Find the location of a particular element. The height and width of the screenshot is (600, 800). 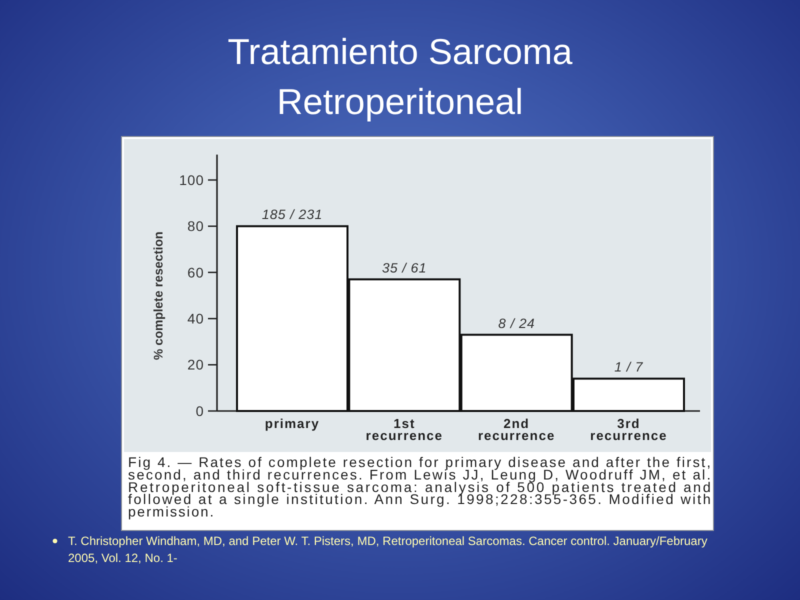

y-axis-title: % complete resection is located at coordinates (158, 296).